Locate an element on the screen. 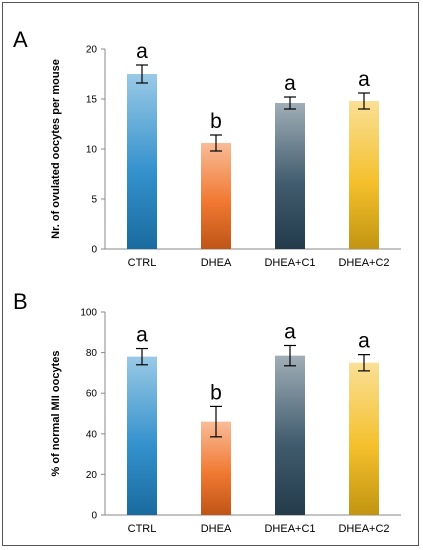 The image size is (423, 550). y-tick-label: 10 is located at coordinates (92, 150).